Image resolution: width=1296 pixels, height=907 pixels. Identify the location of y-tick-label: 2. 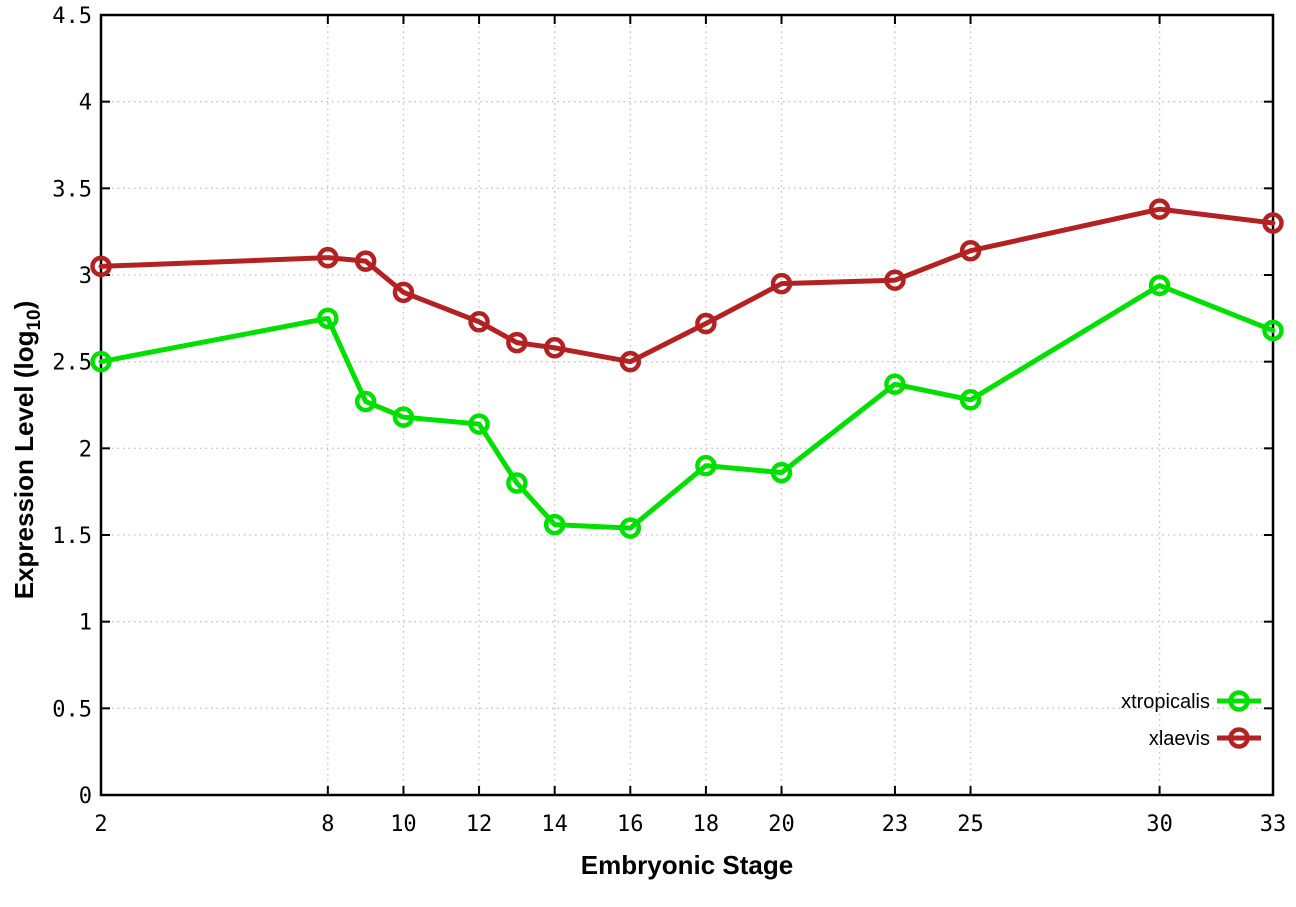
(85, 449).